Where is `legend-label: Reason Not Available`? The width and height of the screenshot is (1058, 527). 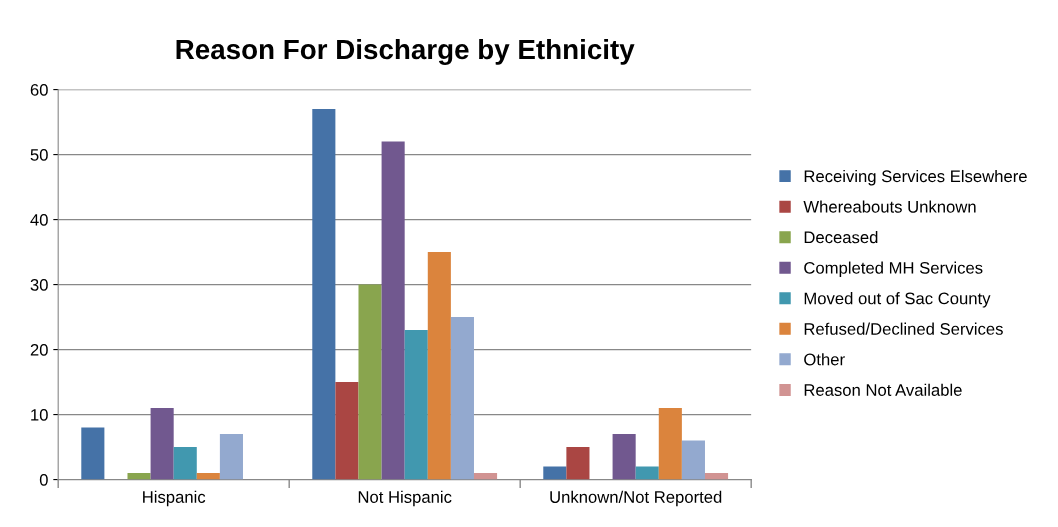 legend-label: Reason Not Available is located at coordinates (883, 389).